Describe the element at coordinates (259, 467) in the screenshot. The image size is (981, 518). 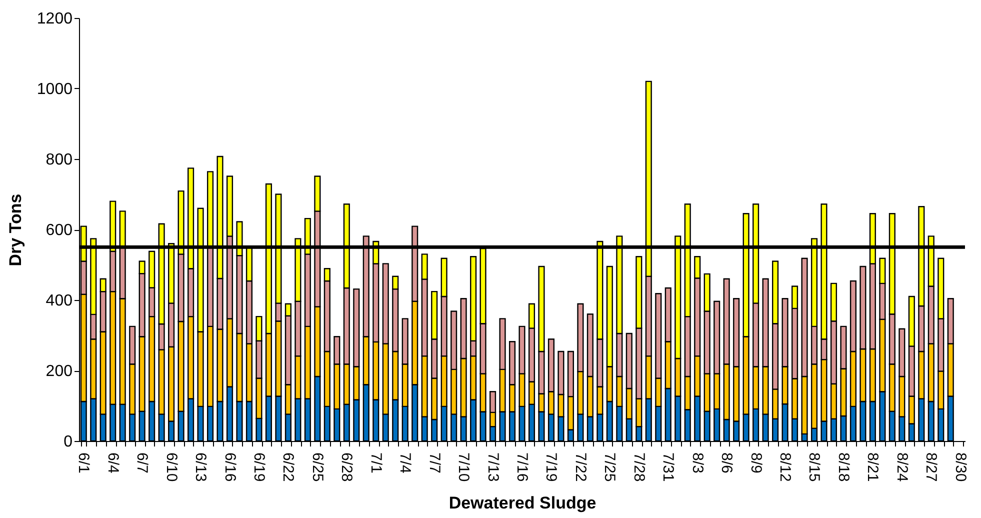
I see `x-tick-label: 6/19` at that location.